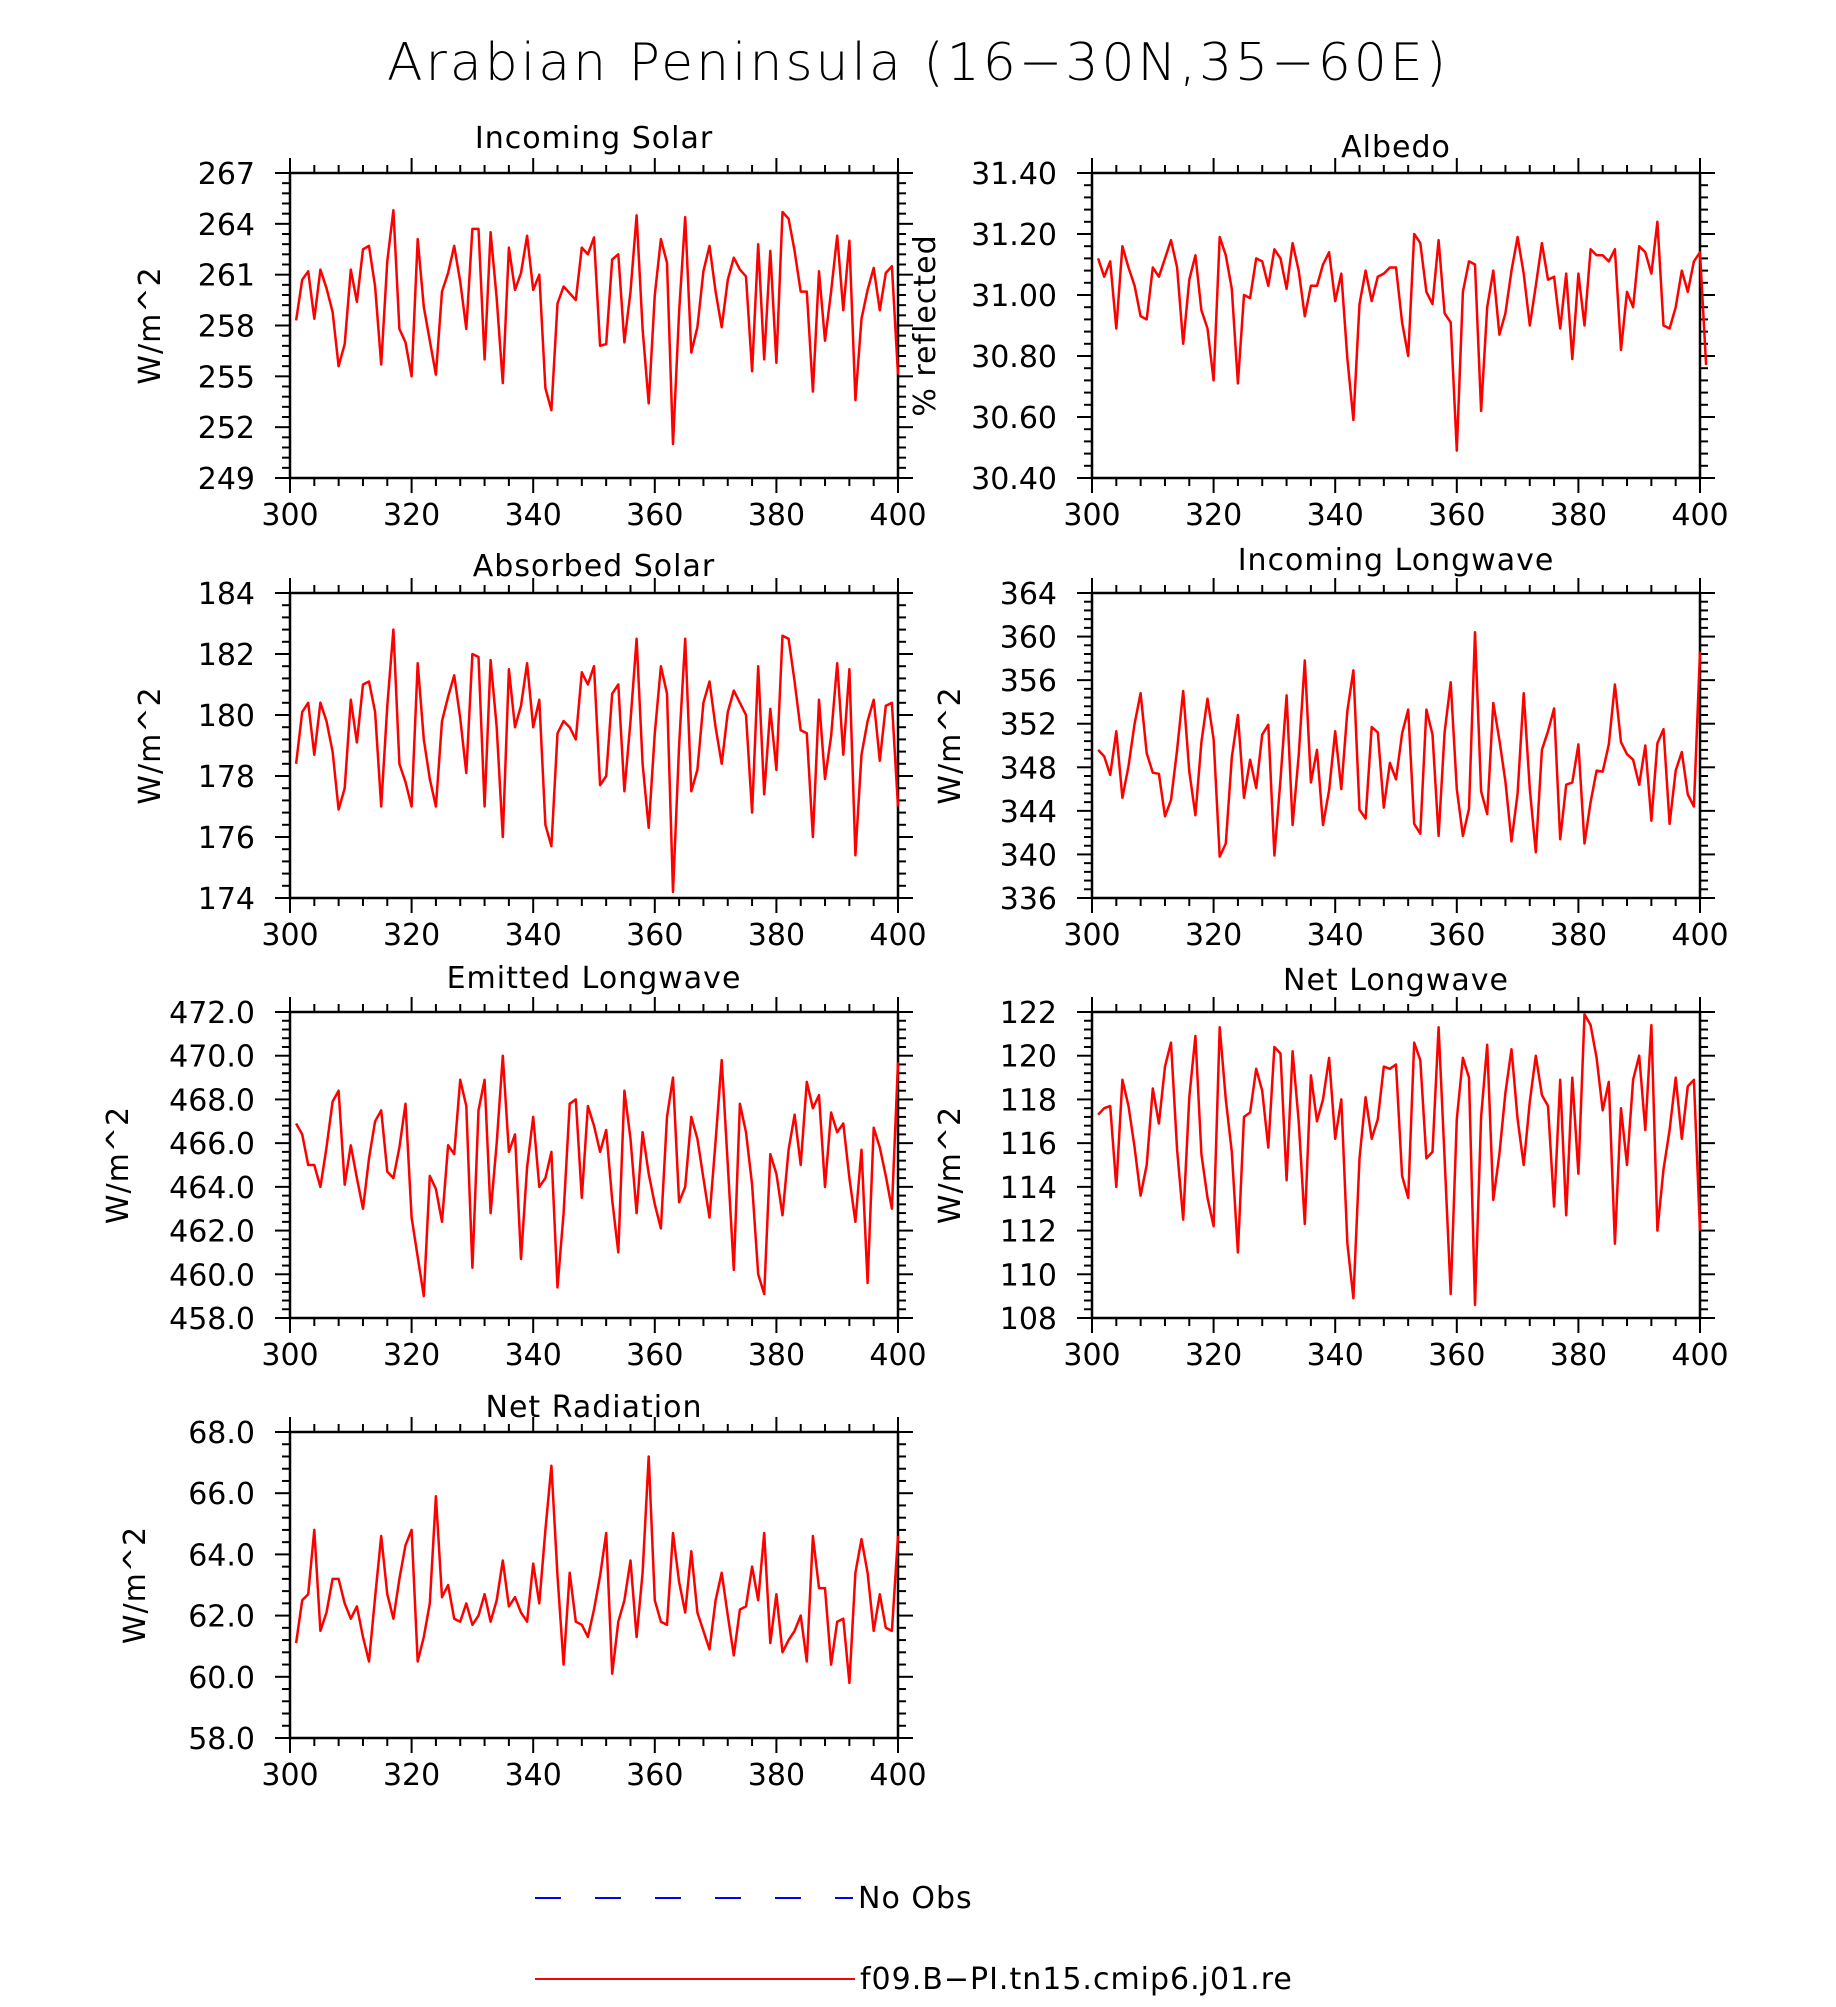  I want to click on y-tick-label-absorbed-solar: 174, so click(226, 899).